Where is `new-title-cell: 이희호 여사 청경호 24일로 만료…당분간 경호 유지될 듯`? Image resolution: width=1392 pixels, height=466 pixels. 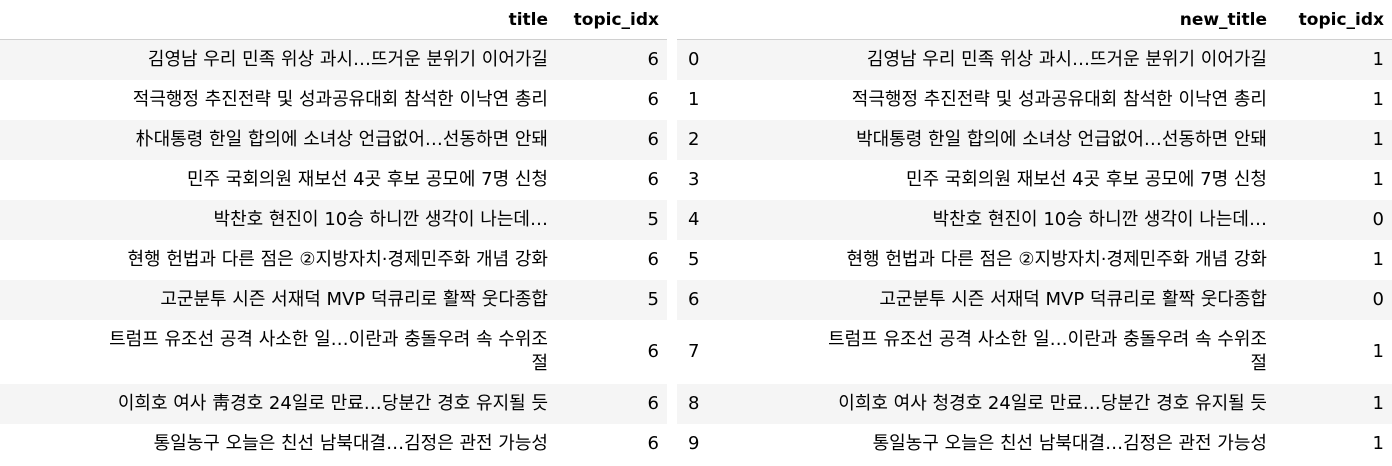 new-title-cell: 이희호 여사 청경호 24일로 만료…당분간 경호 유지될 듯 is located at coordinates (1003, 404).